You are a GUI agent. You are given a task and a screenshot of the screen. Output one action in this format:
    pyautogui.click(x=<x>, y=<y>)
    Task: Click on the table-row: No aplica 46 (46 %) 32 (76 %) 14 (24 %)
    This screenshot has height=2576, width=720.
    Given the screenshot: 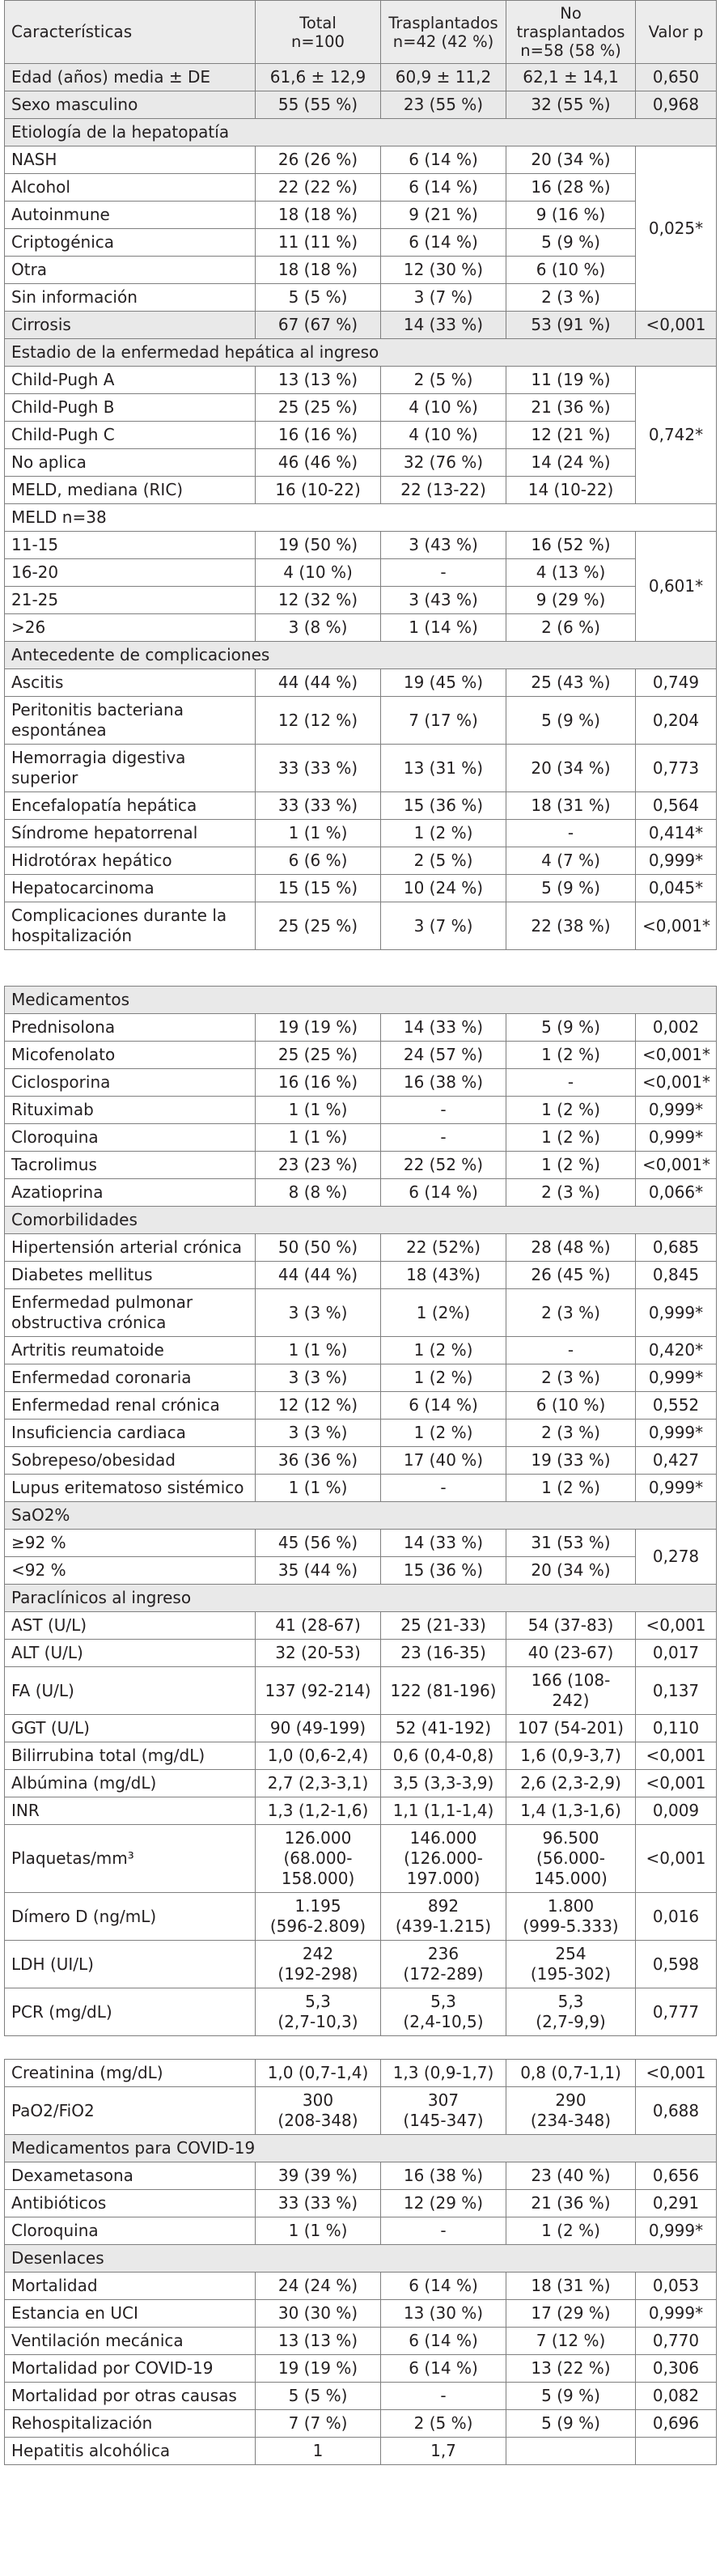 What is the action you would take?
    pyautogui.click(x=360, y=462)
    